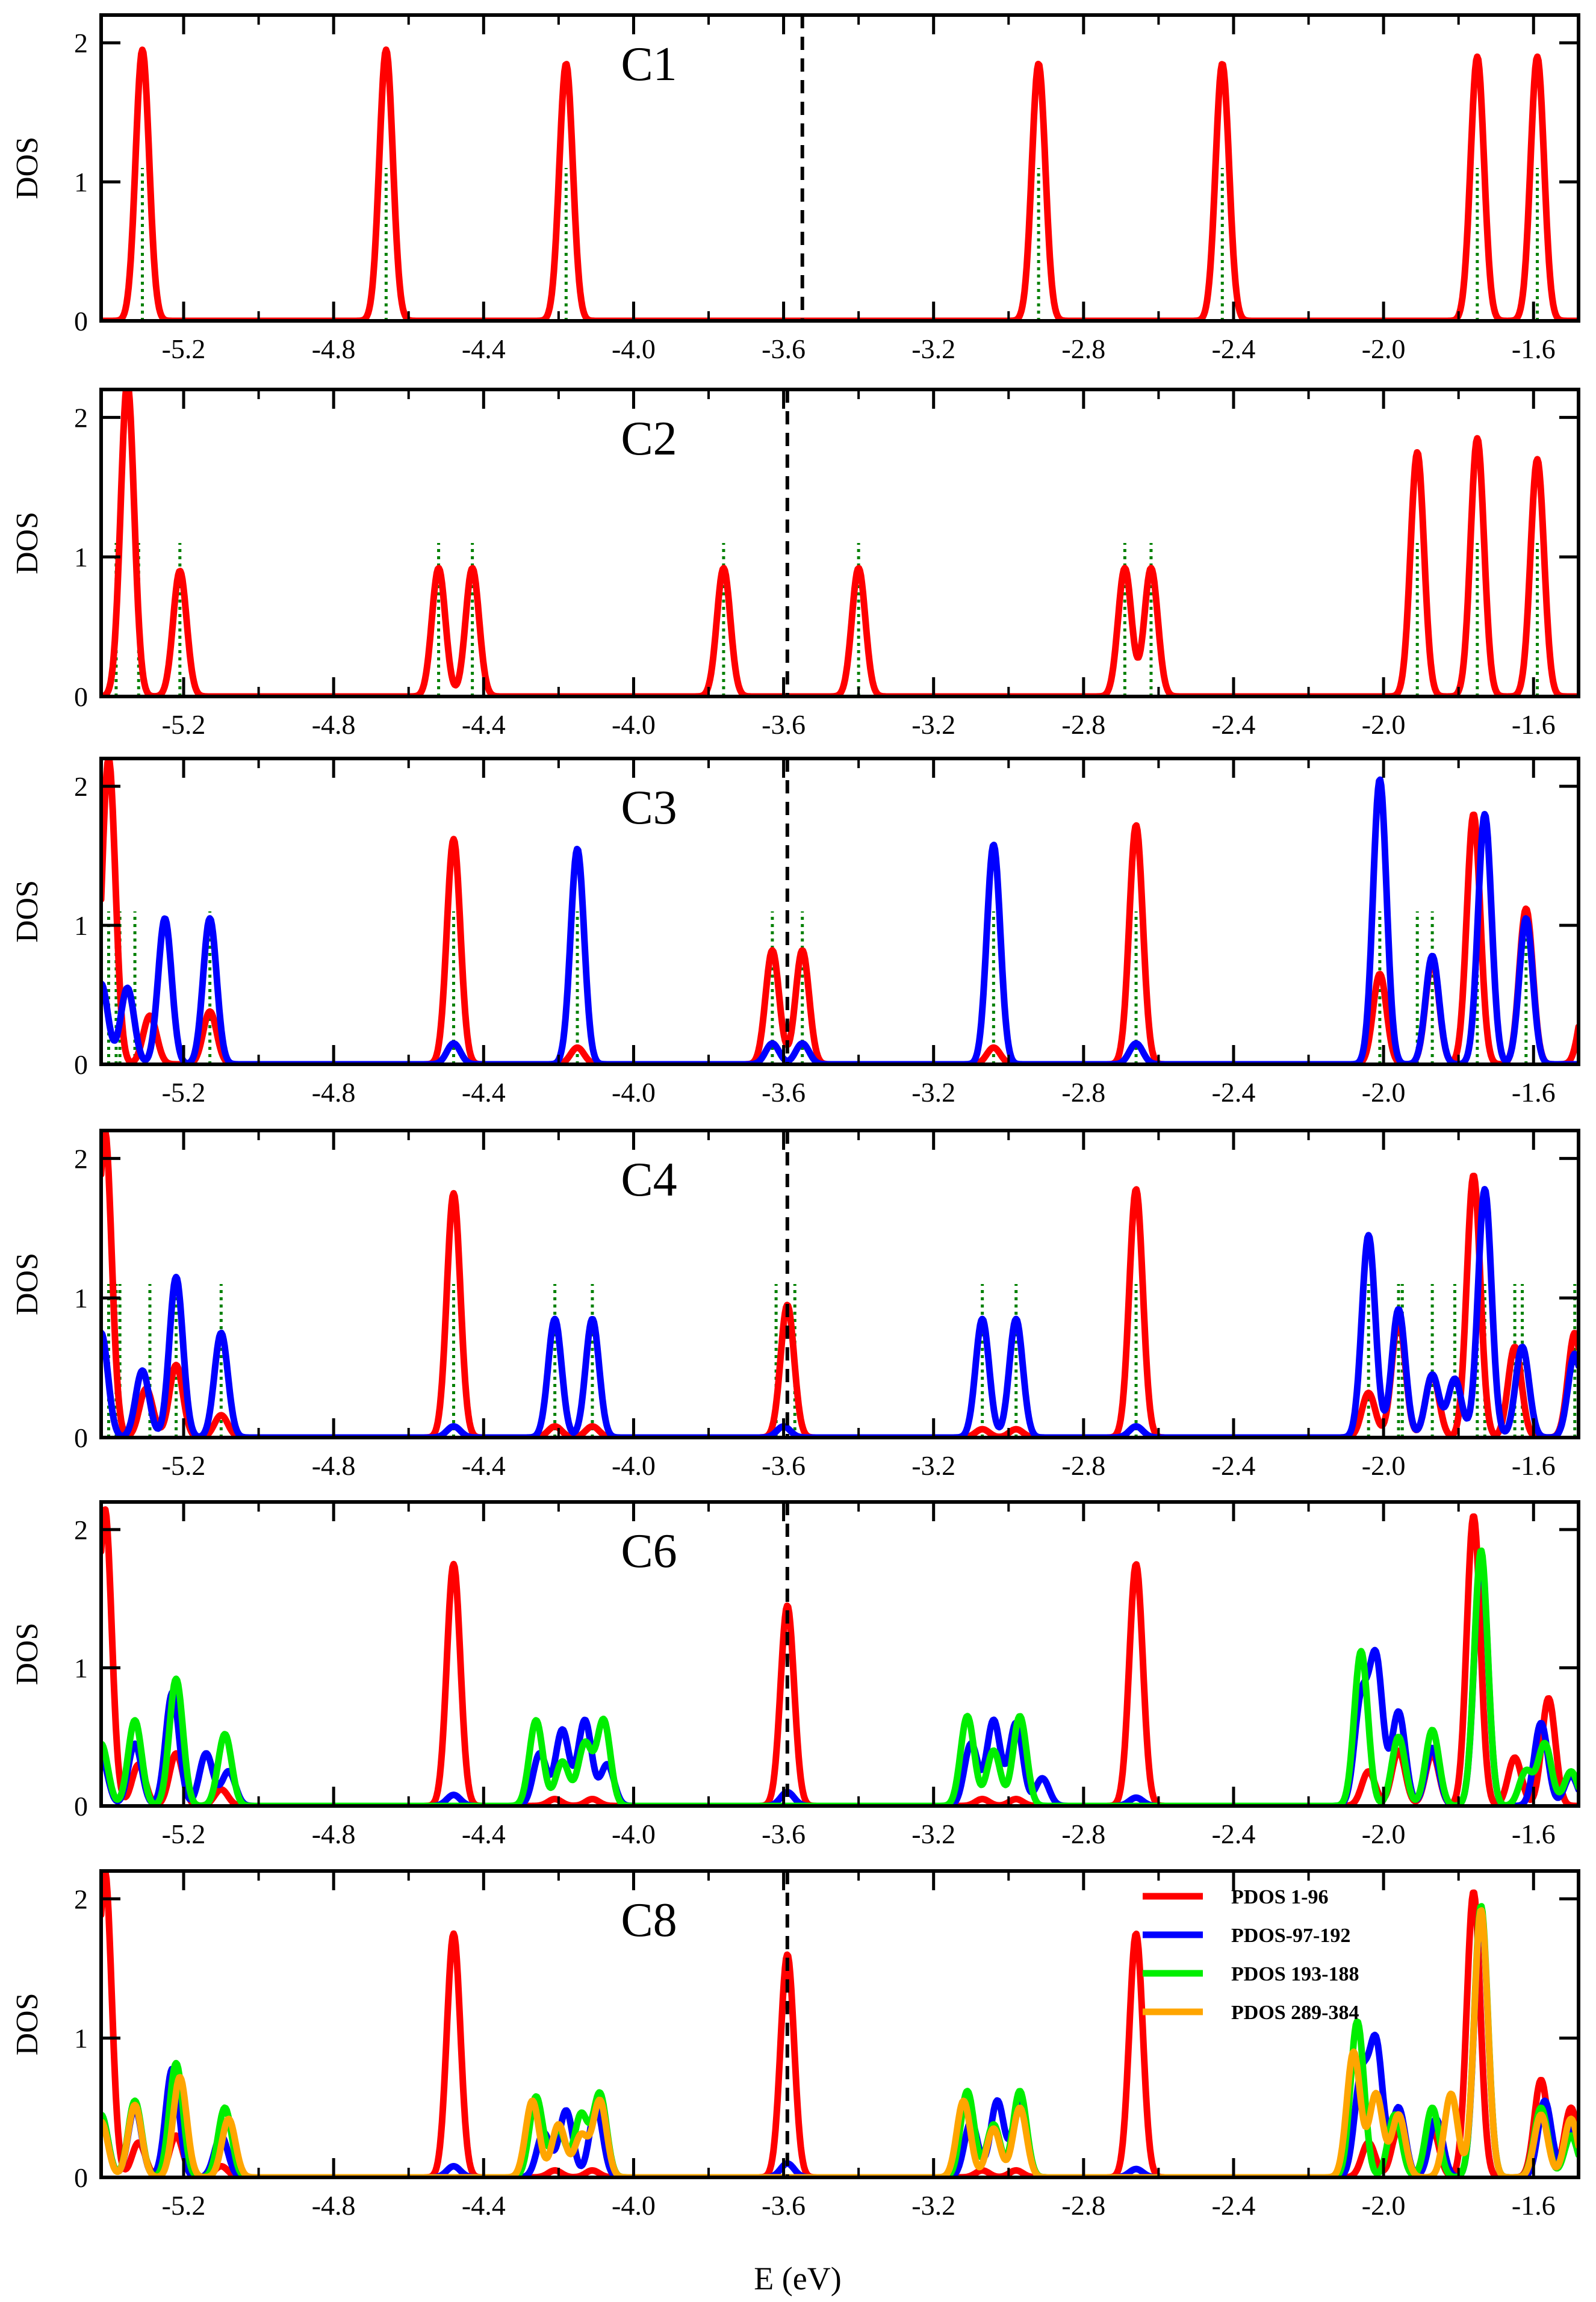  Describe the element at coordinates (1290, 1936) in the screenshot. I see `legend-label: PDOS-97-192` at that location.